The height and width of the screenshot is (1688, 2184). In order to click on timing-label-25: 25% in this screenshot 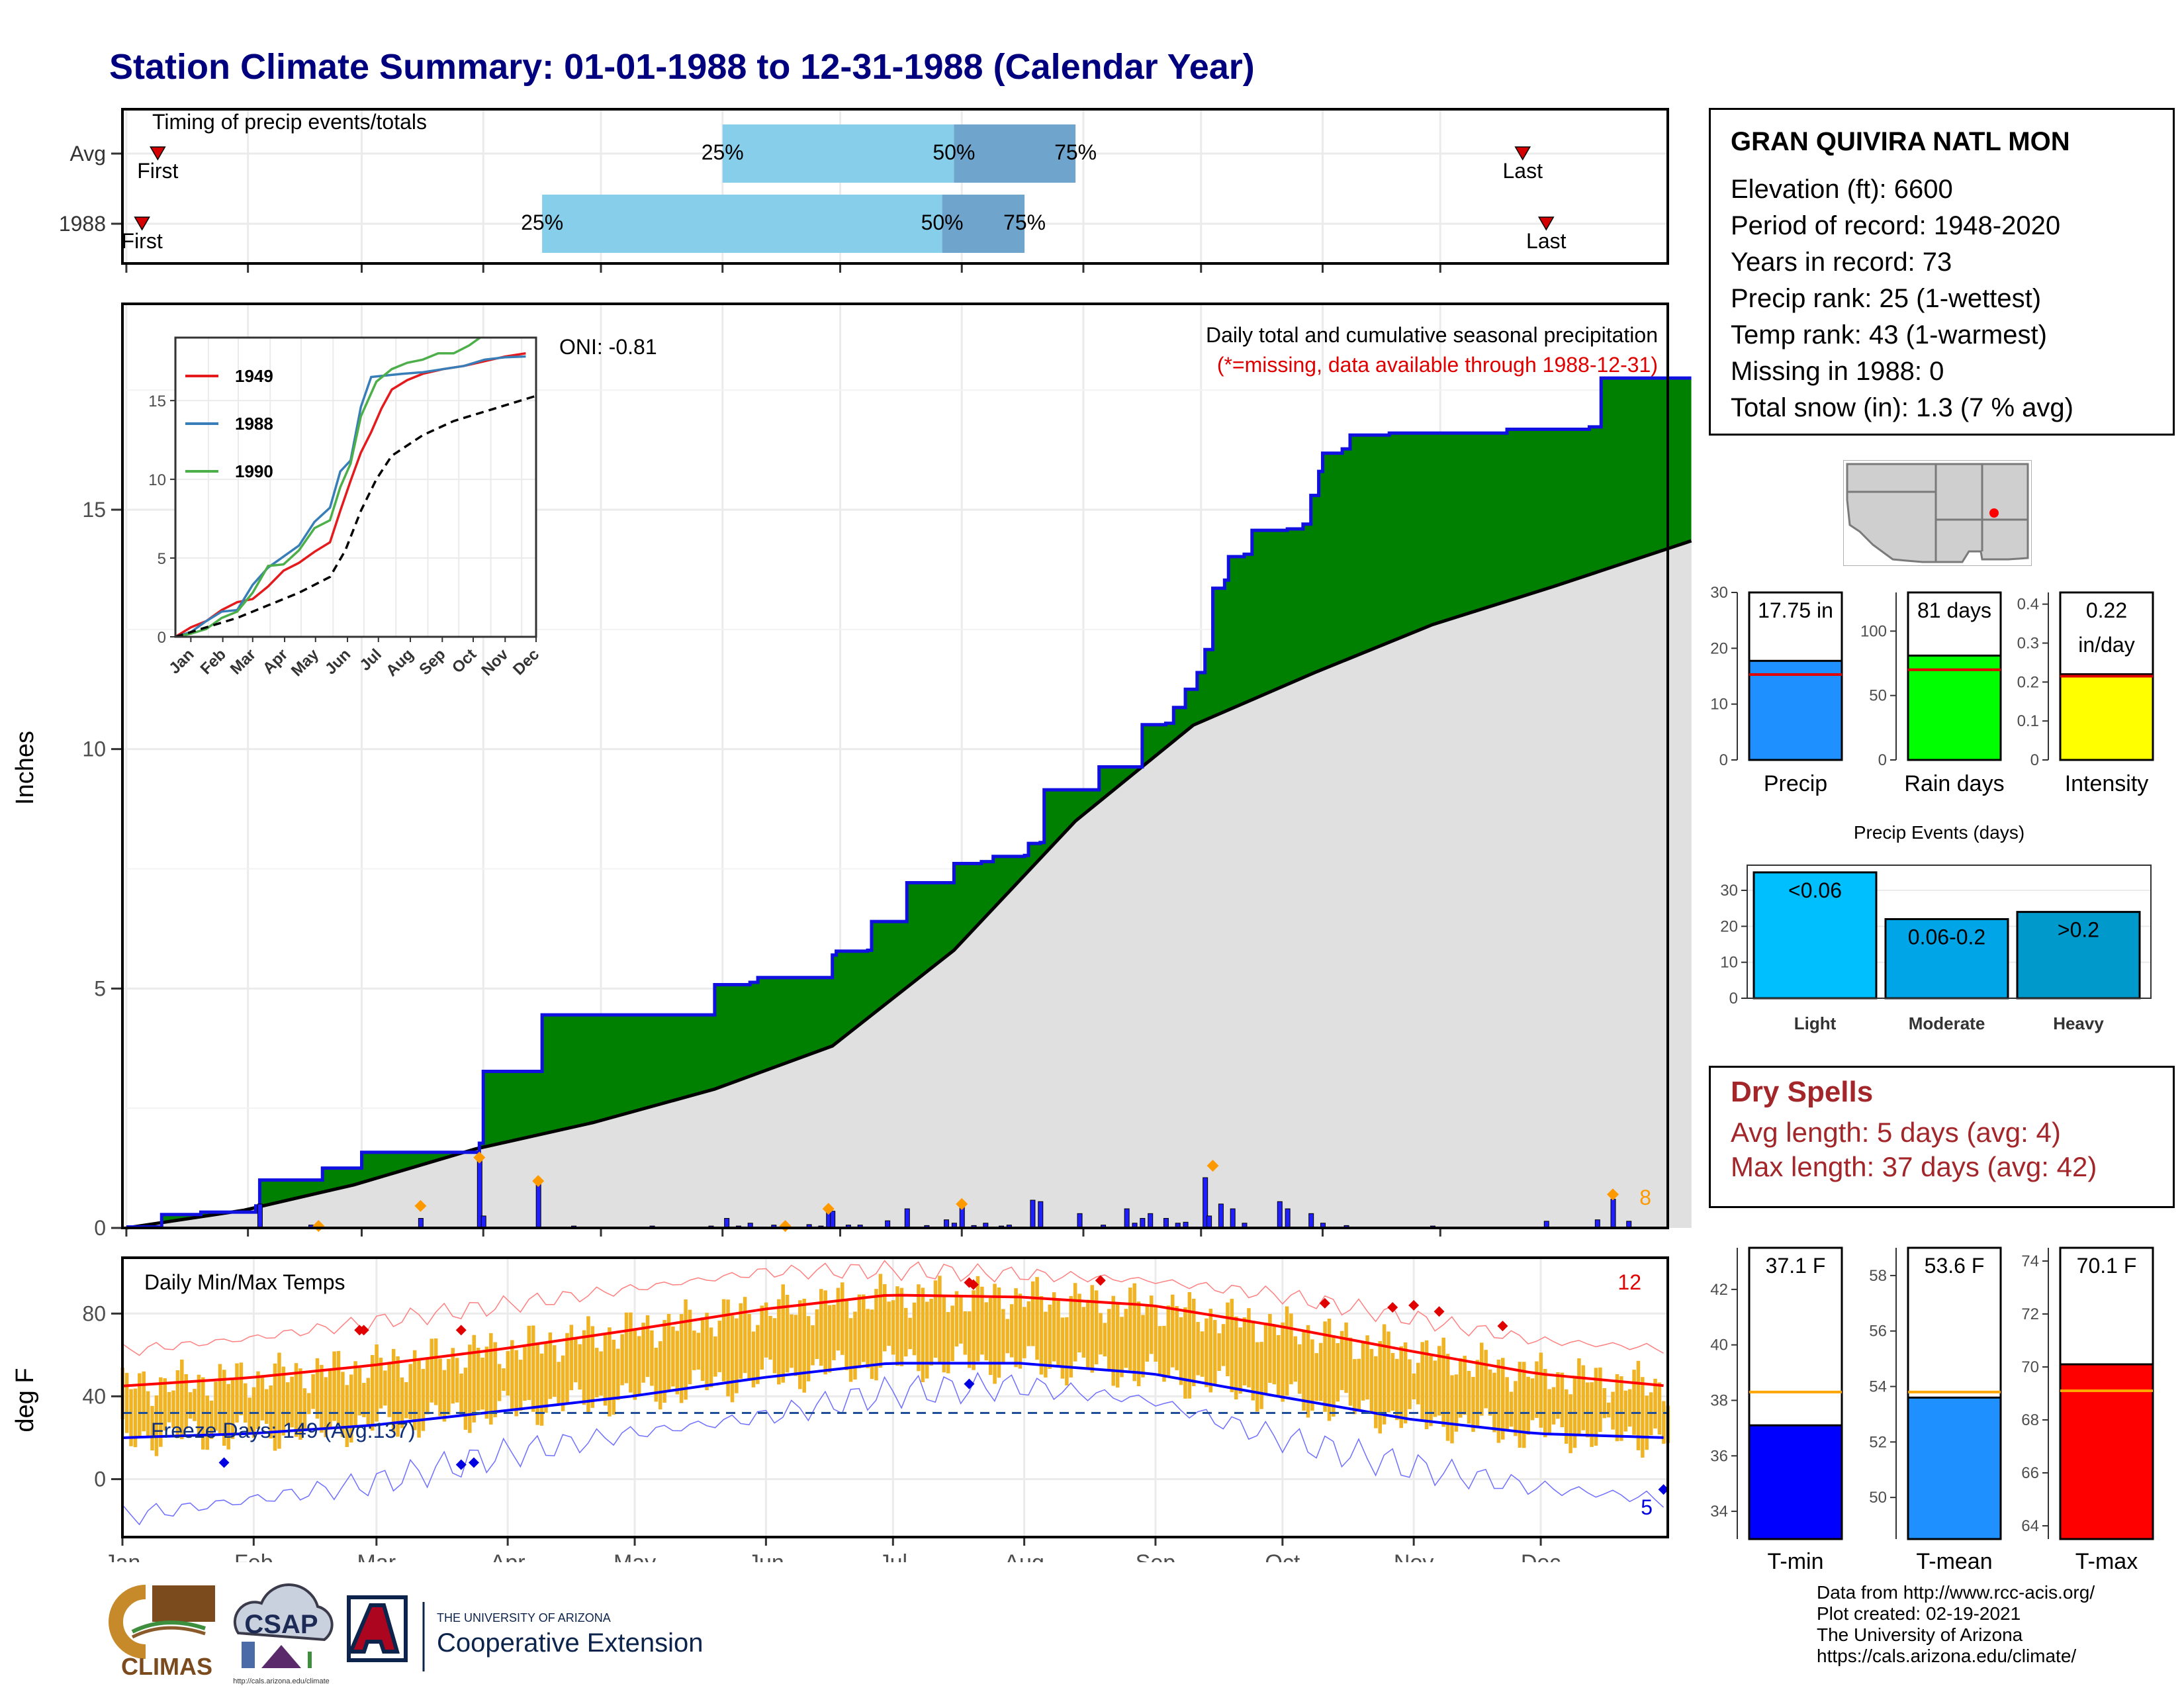, I will do `click(723, 152)`.